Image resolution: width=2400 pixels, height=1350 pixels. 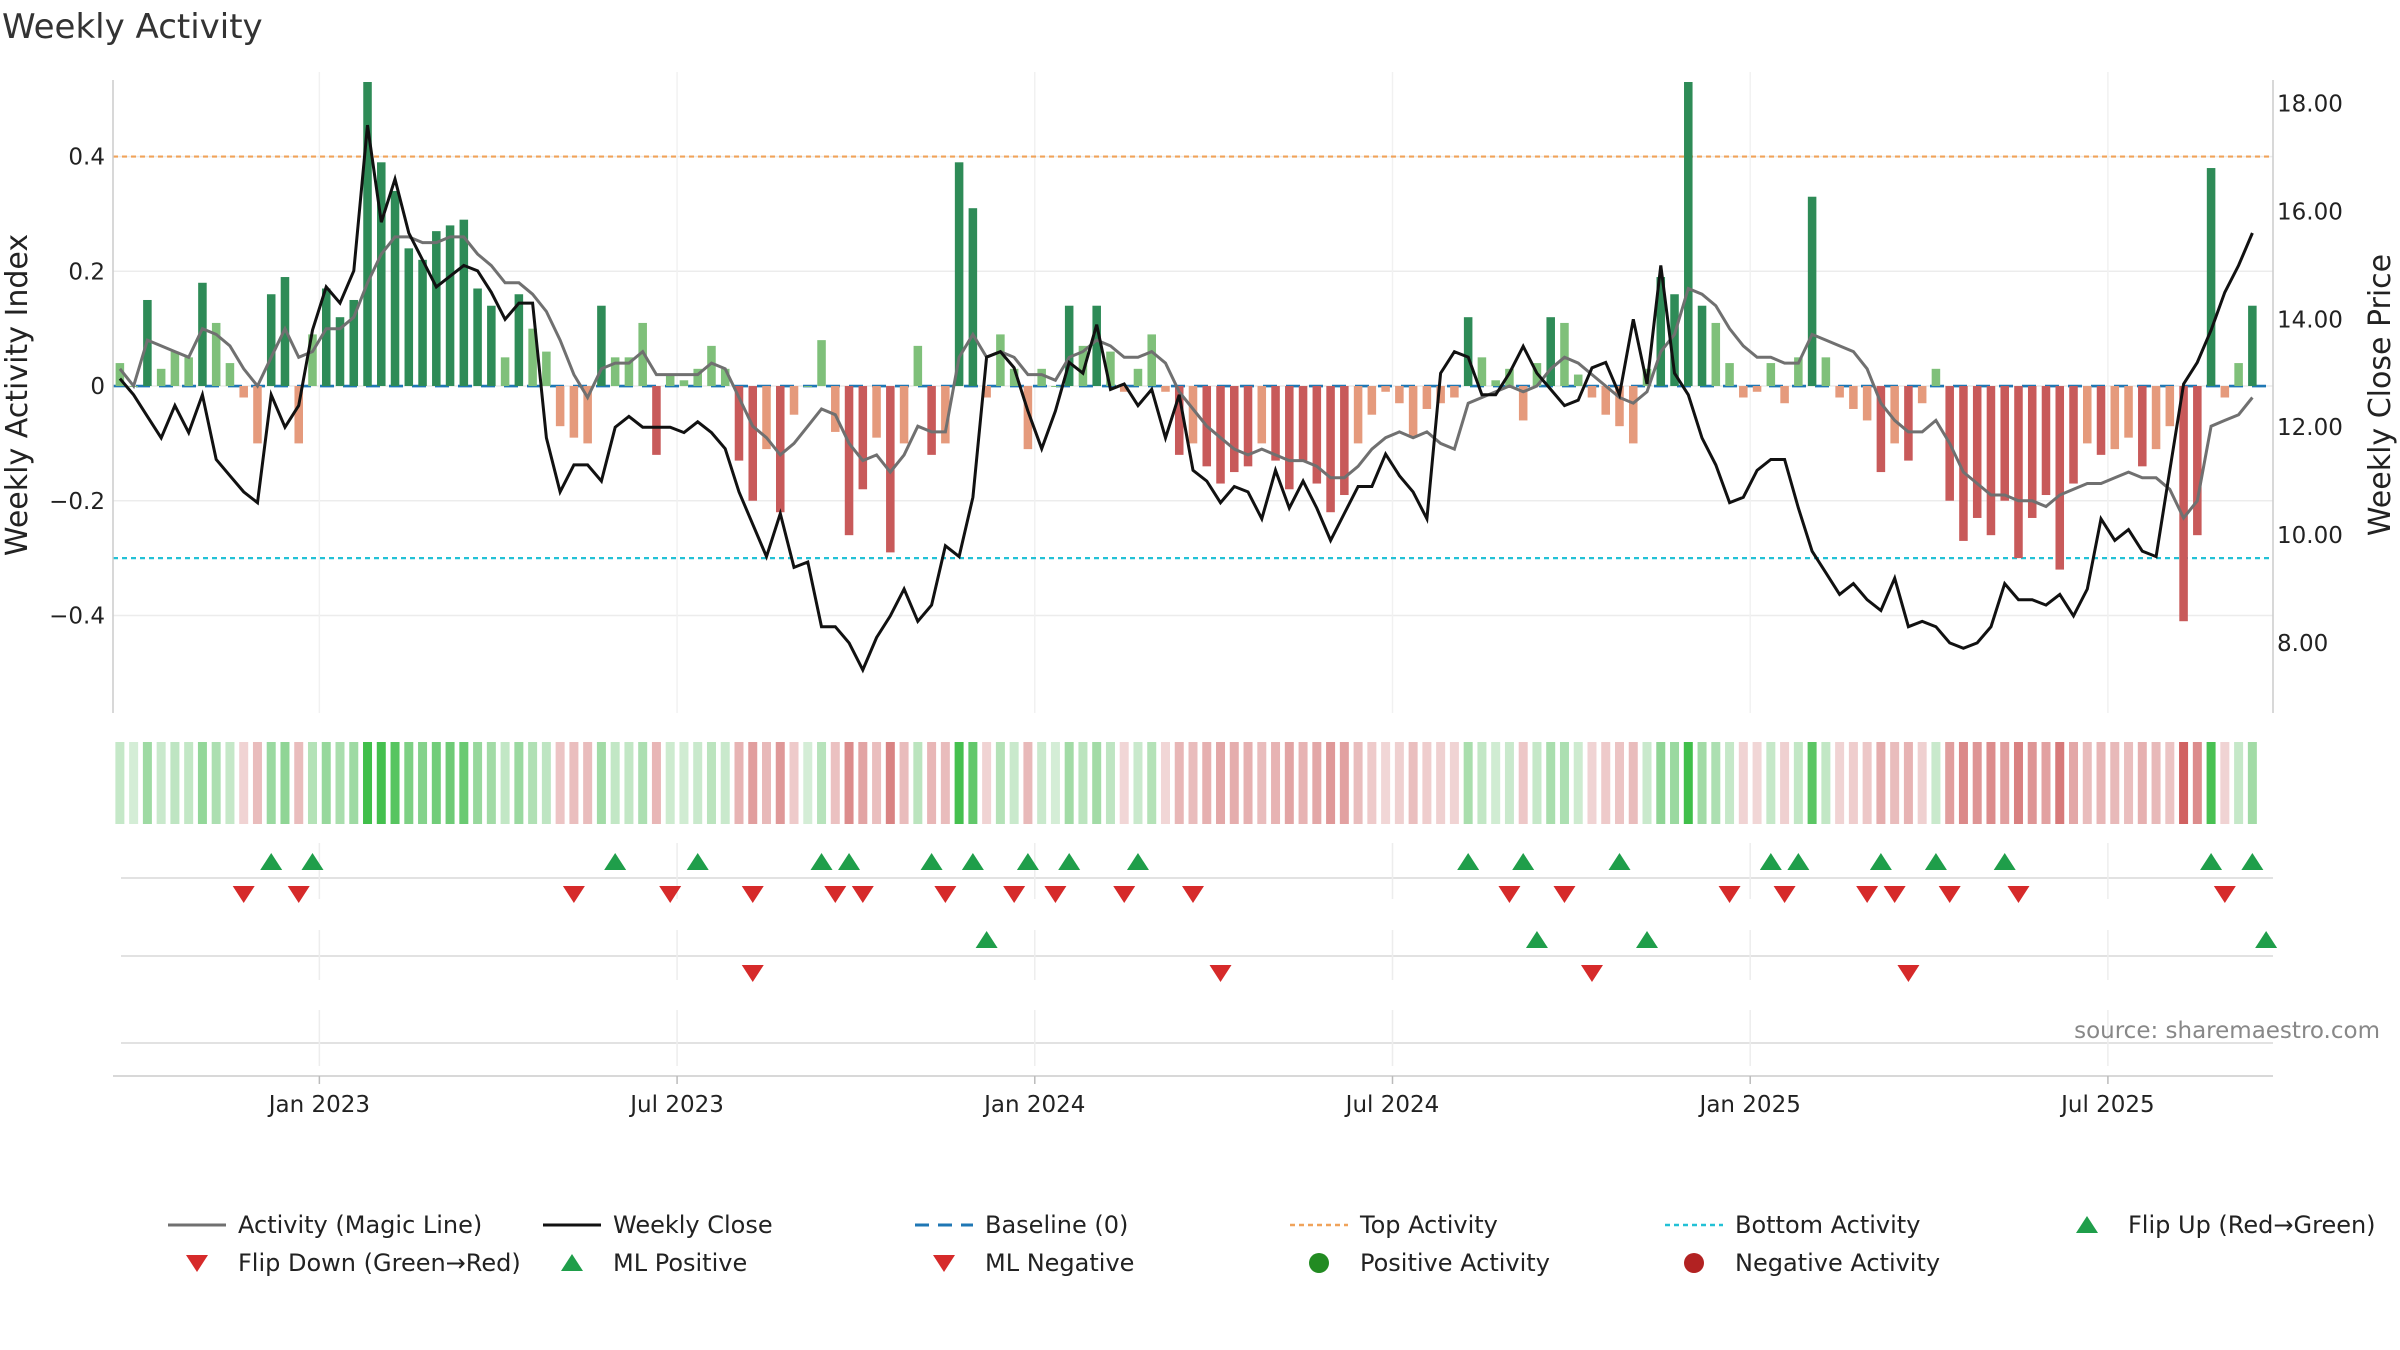 I want to click on activity-heat-strip, so click(x=1186, y=783).